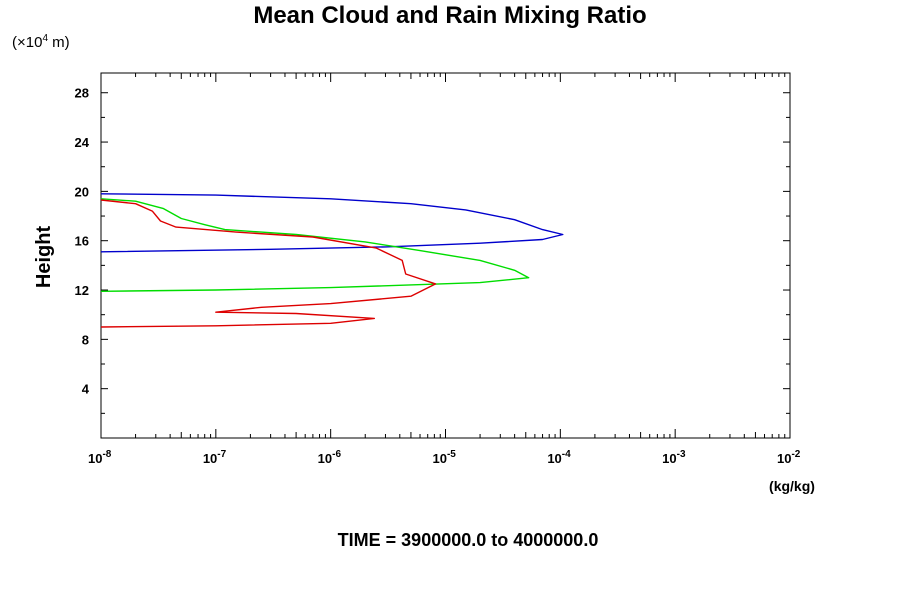 Image resolution: width=900 pixels, height=600 pixels. I want to click on chart-title: Mean Cloud and Rain Mixing Ratio, so click(450, 15).